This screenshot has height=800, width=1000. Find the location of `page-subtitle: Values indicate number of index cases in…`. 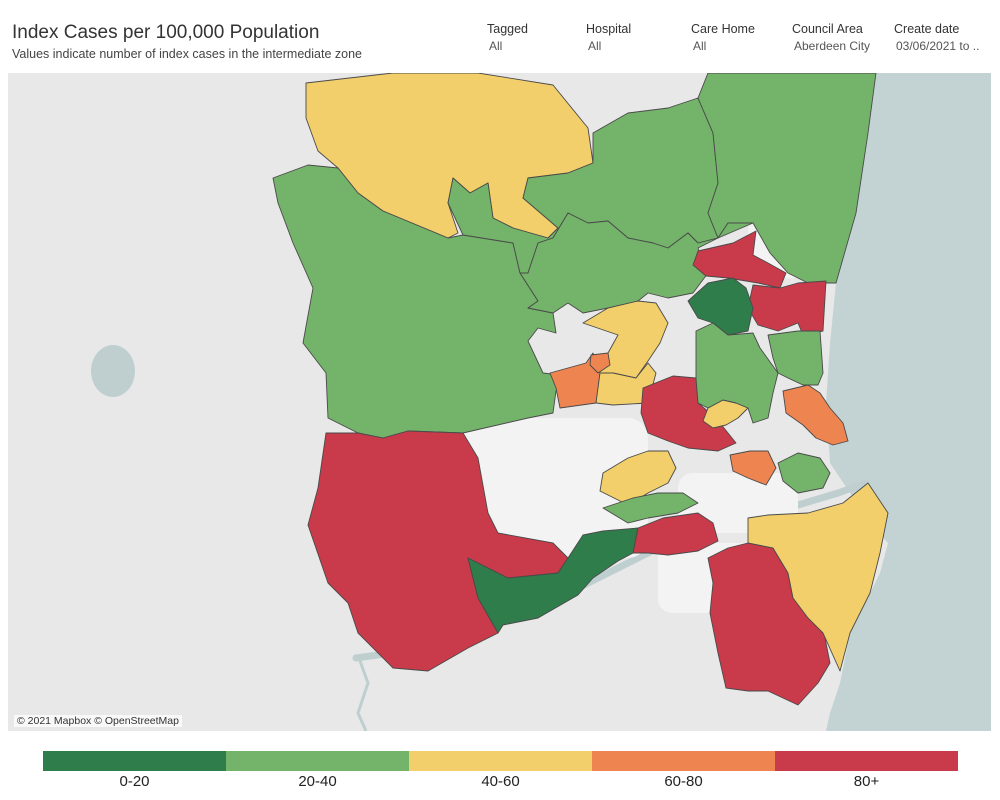

page-subtitle: Values indicate number of index cases in… is located at coordinates (187, 54).